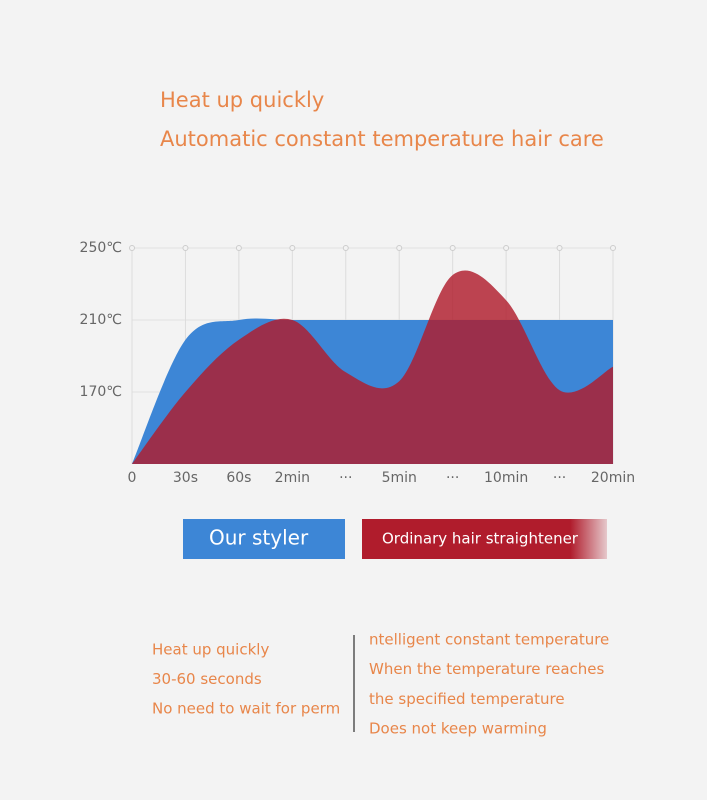  Describe the element at coordinates (382, 139) in the screenshot. I see `chart-subtitle: Automatic constant temperature hair care` at that location.